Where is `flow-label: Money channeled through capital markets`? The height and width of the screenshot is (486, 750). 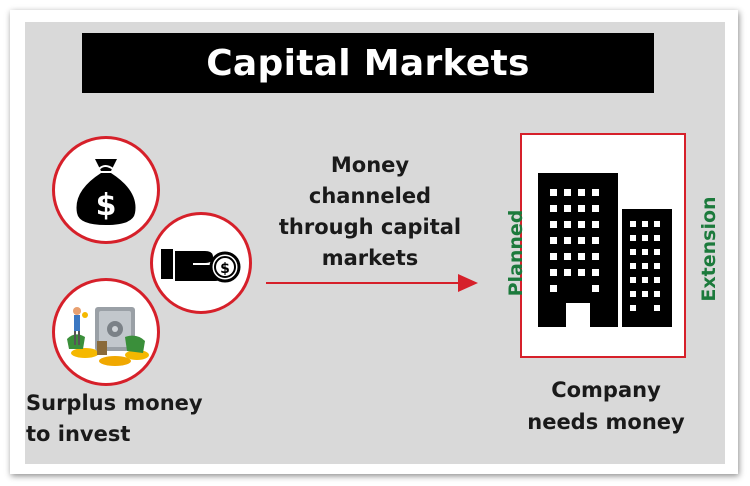
flow-label: Money channeled through capital markets is located at coordinates (370, 212).